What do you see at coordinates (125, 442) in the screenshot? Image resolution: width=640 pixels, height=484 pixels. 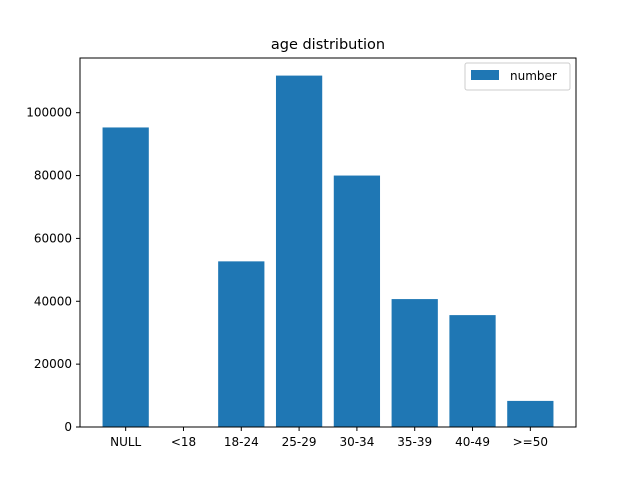 I see `x-tick-label: NULL` at bounding box center [125, 442].